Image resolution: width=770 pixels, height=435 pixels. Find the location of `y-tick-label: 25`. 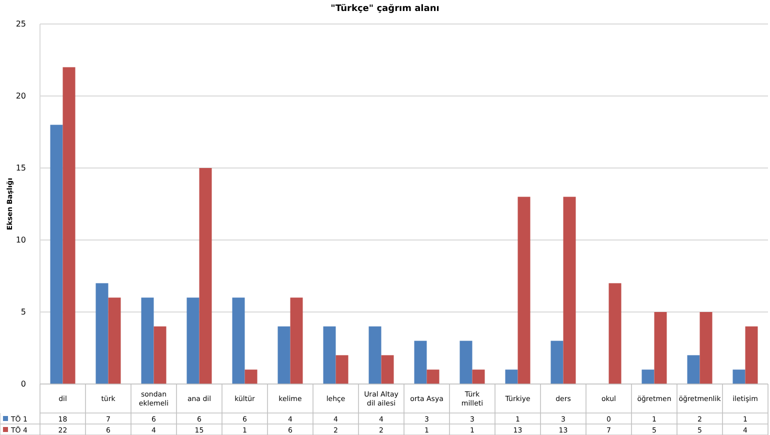

y-tick-label: 25 is located at coordinates (21, 24).